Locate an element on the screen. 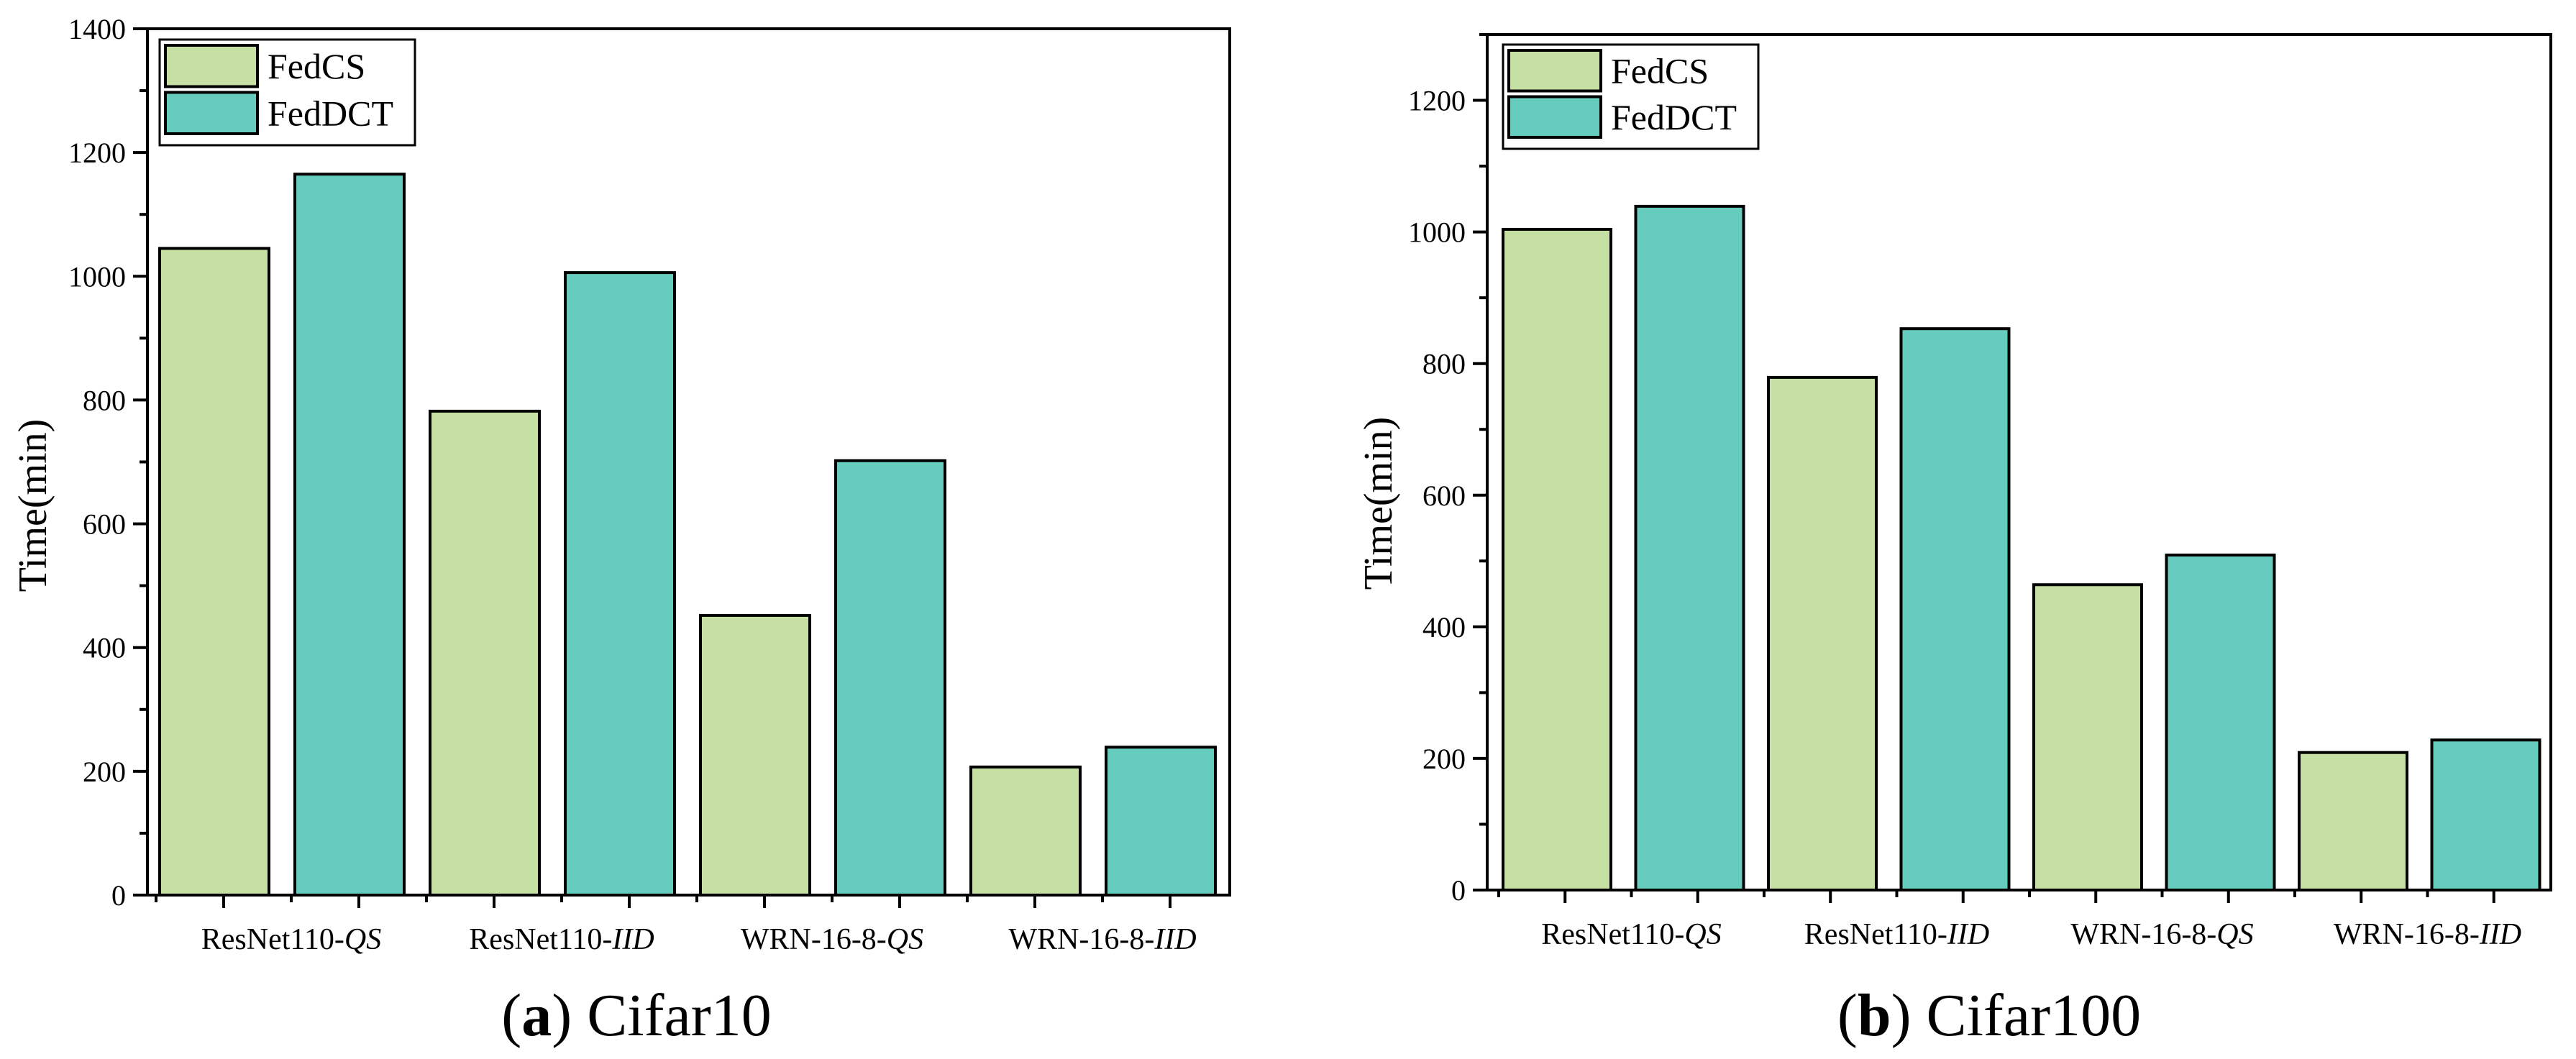  panel-a-caption-text: Cifar10 is located at coordinates (679, 1015).